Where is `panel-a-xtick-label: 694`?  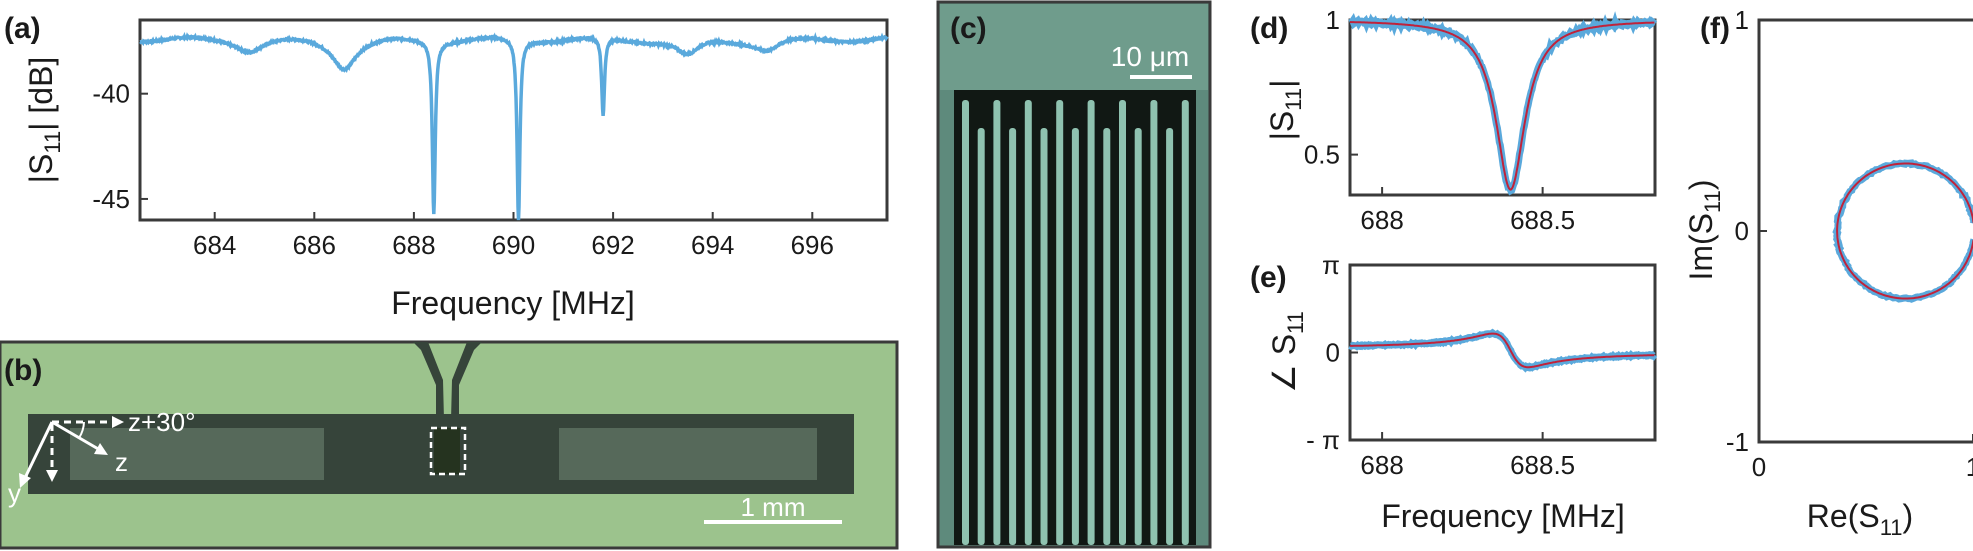
panel-a-xtick-label: 694 is located at coordinates (712, 245).